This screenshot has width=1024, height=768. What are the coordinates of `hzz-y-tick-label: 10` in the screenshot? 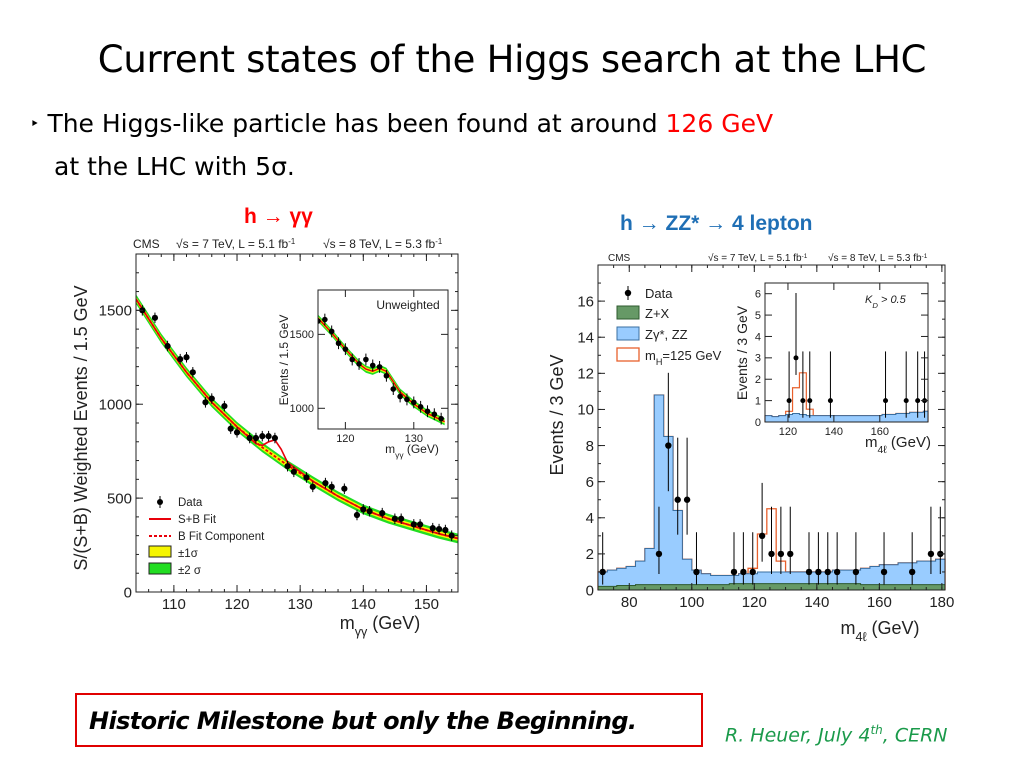 It's located at (585, 410).